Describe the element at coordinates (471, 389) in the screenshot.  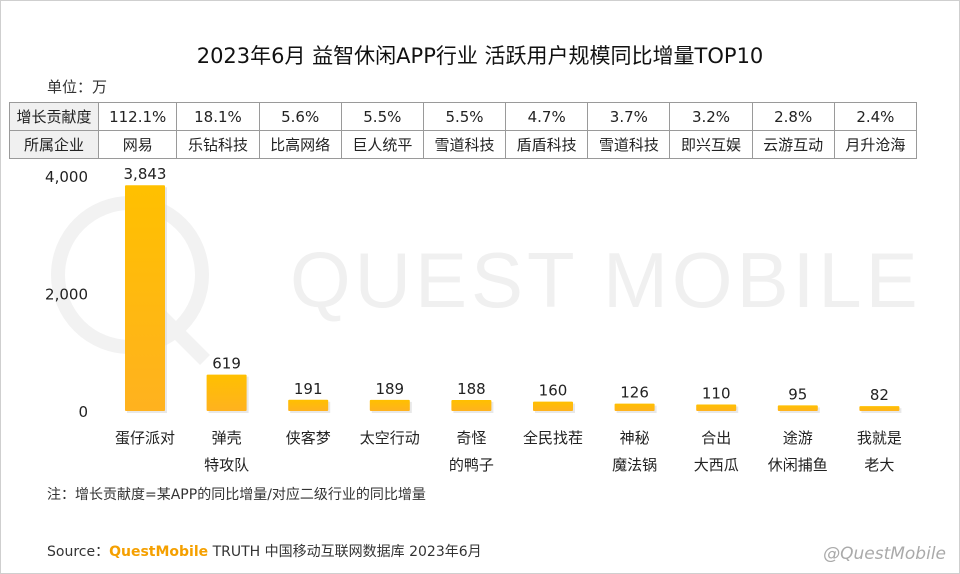
I see `bar-value-label: 188` at that location.